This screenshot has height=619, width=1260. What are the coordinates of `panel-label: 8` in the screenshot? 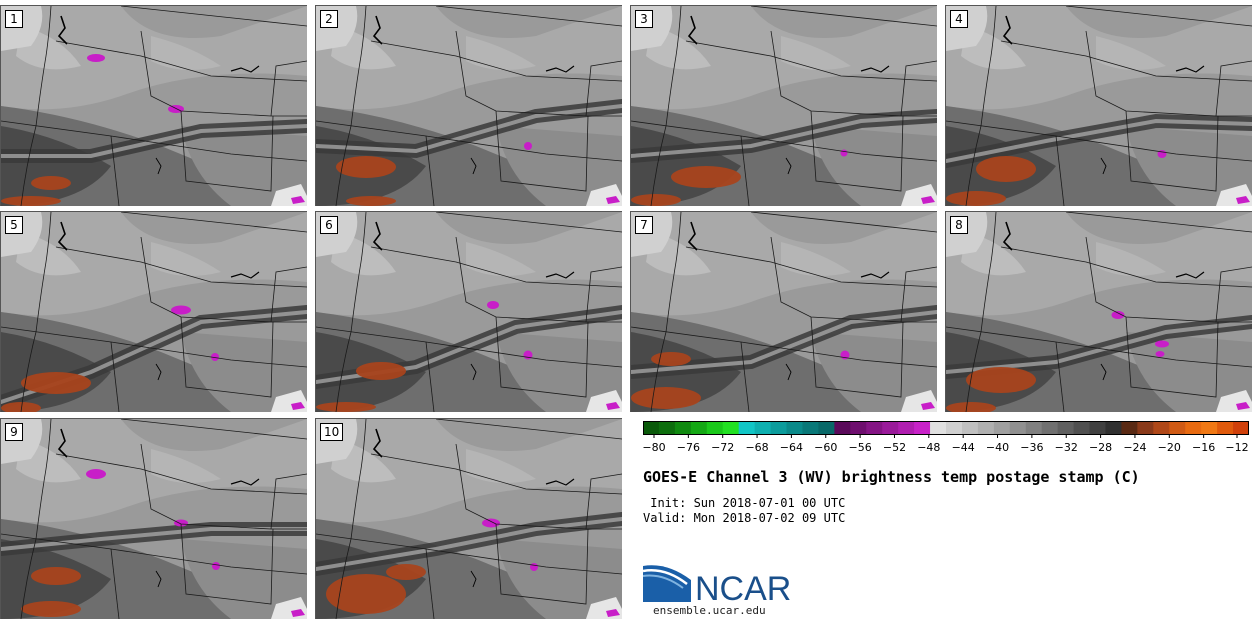 It's located at (959, 225).